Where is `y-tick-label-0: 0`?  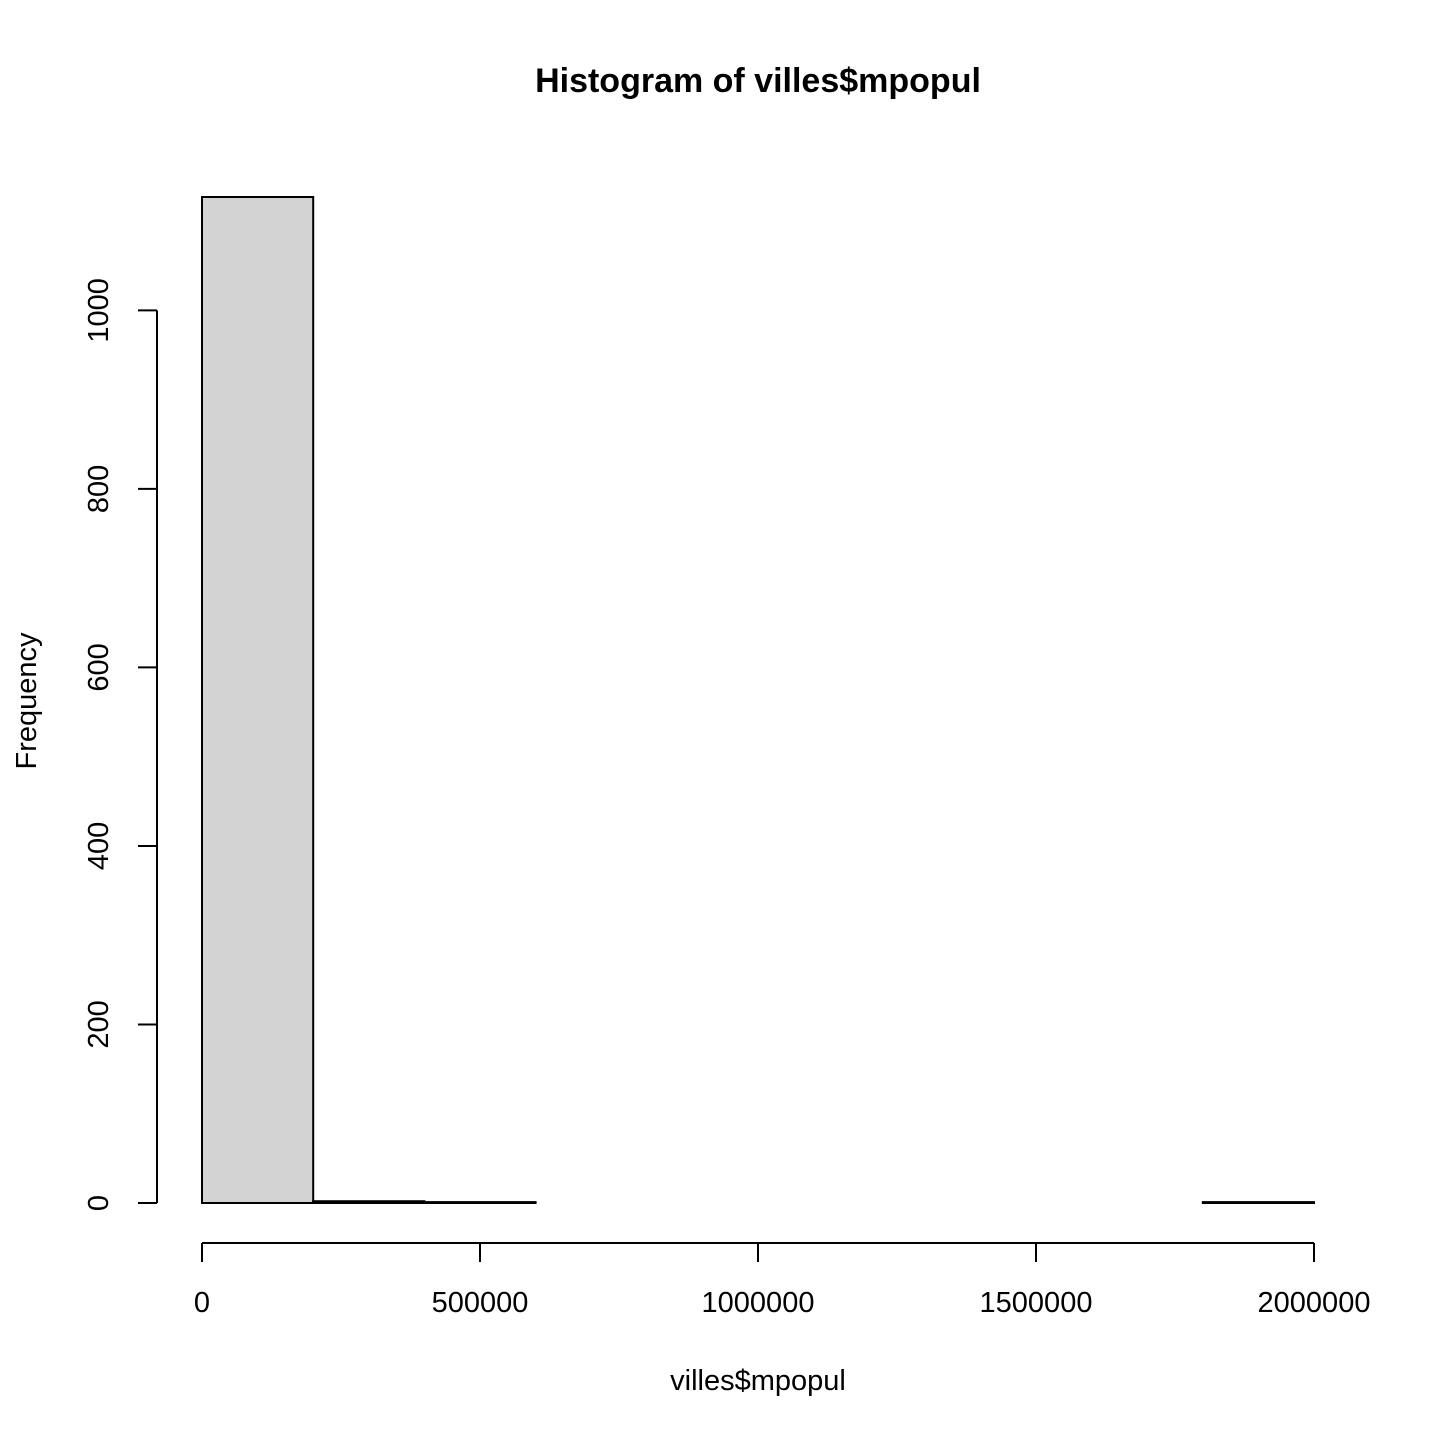
y-tick-label-0: 0 is located at coordinates (99, 1203).